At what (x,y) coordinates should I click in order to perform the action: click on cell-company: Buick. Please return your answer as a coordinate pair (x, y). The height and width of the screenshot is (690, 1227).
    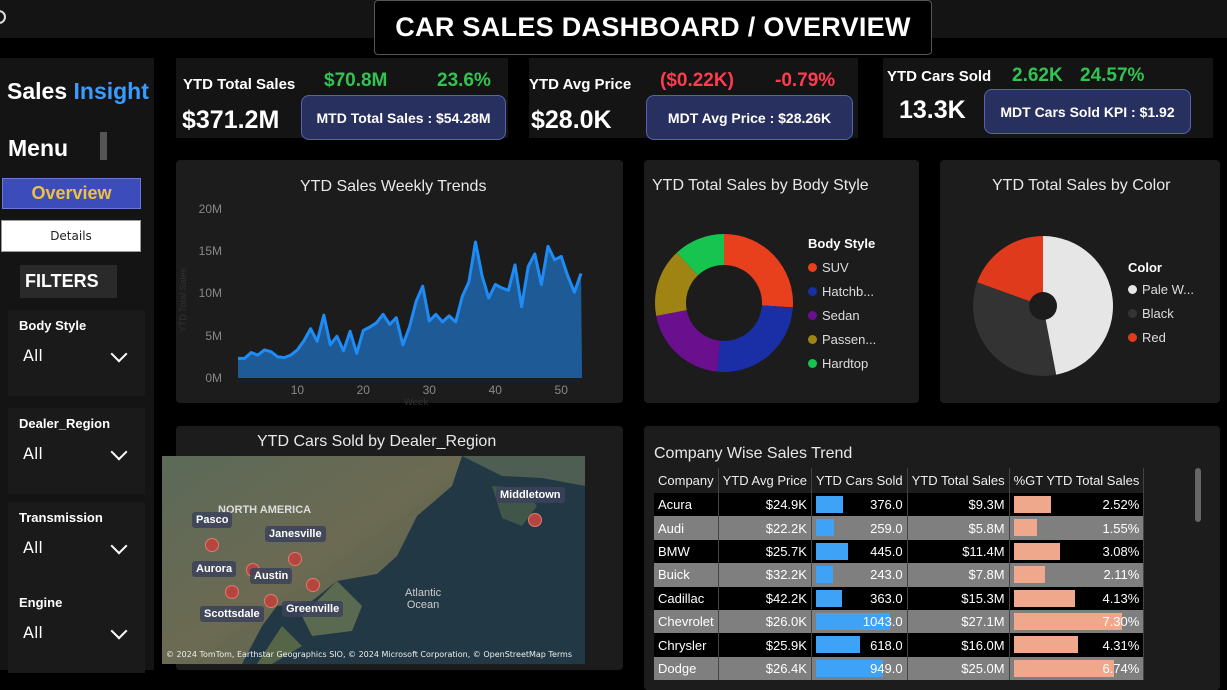
    Looking at the image, I should click on (686, 575).